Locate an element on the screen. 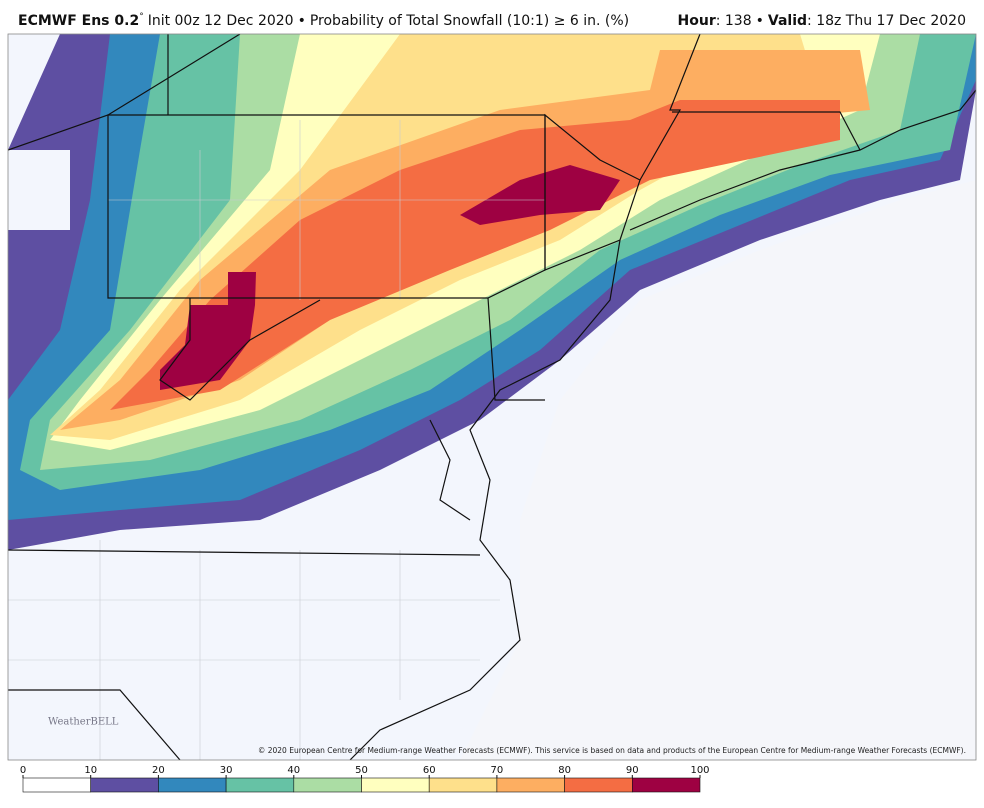 The width and height of the screenshot is (984, 808). valid: : 18z Thu 17 Dec 2020 is located at coordinates (886, 21).